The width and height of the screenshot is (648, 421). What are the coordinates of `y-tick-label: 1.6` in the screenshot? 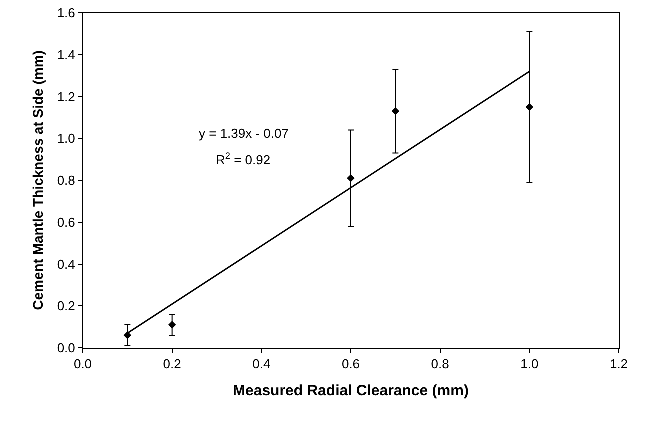 It's located at (66, 13).